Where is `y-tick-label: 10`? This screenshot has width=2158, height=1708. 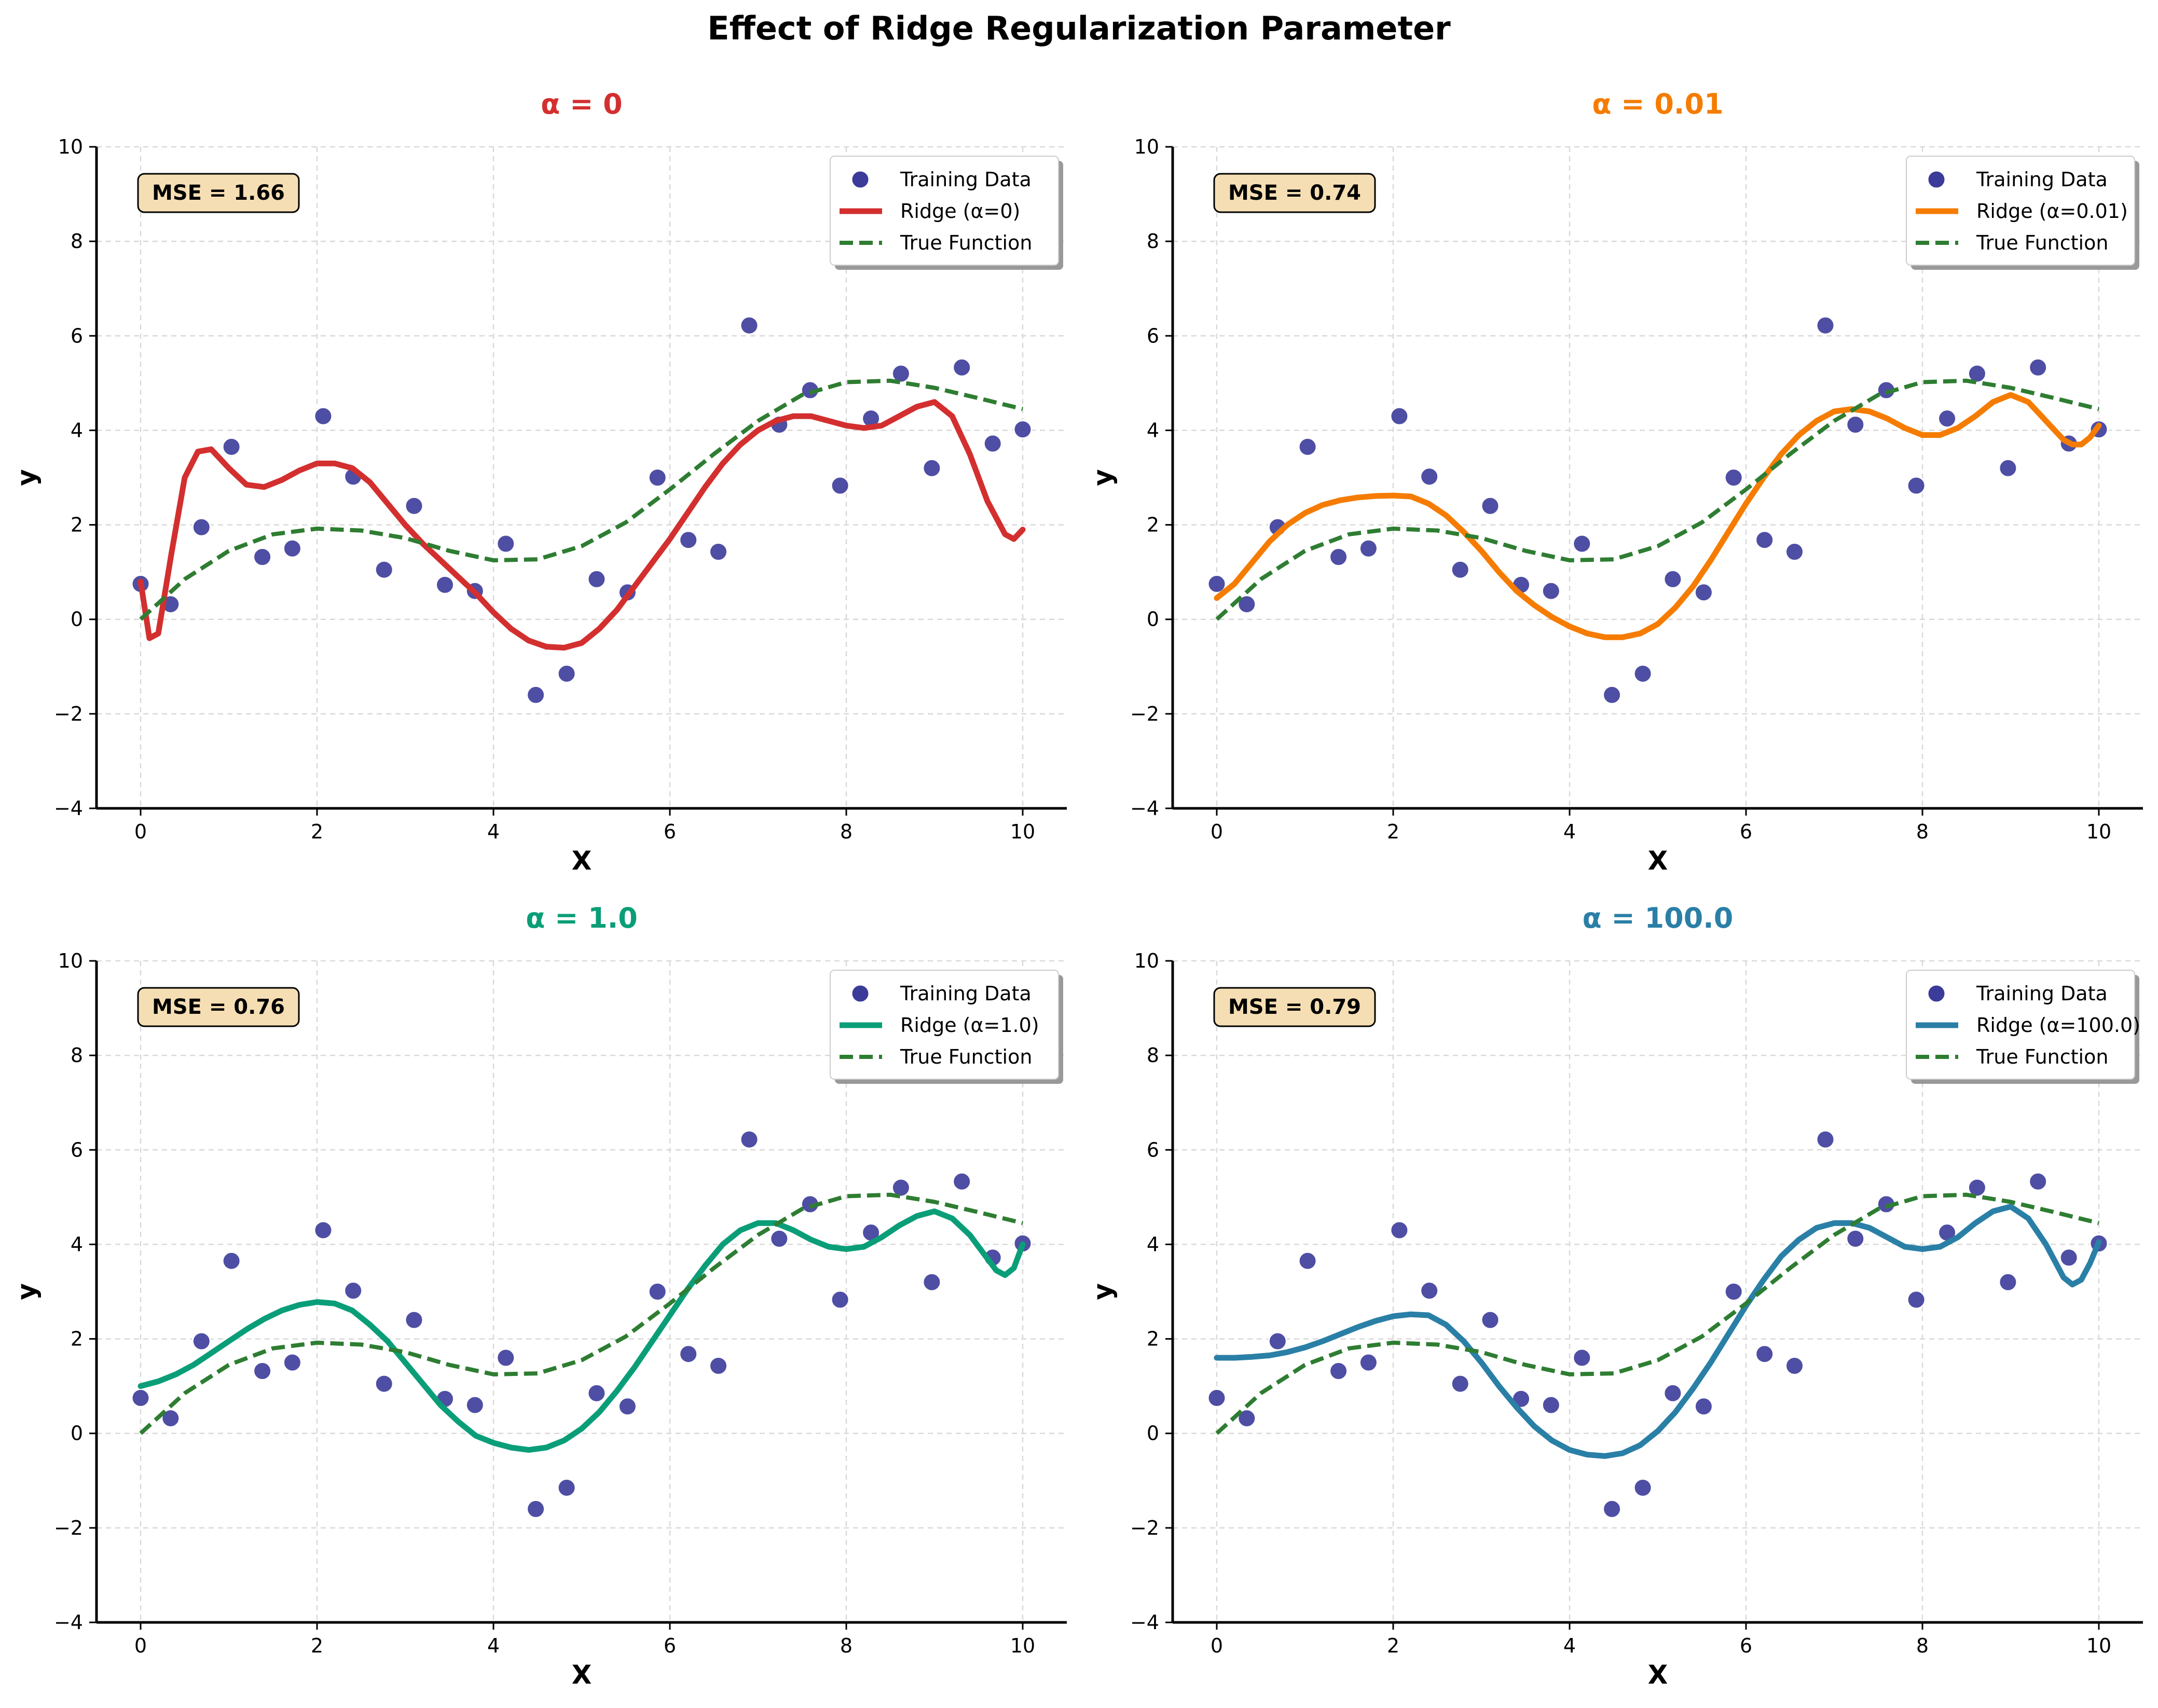
y-tick-label: 10 is located at coordinates (70, 960).